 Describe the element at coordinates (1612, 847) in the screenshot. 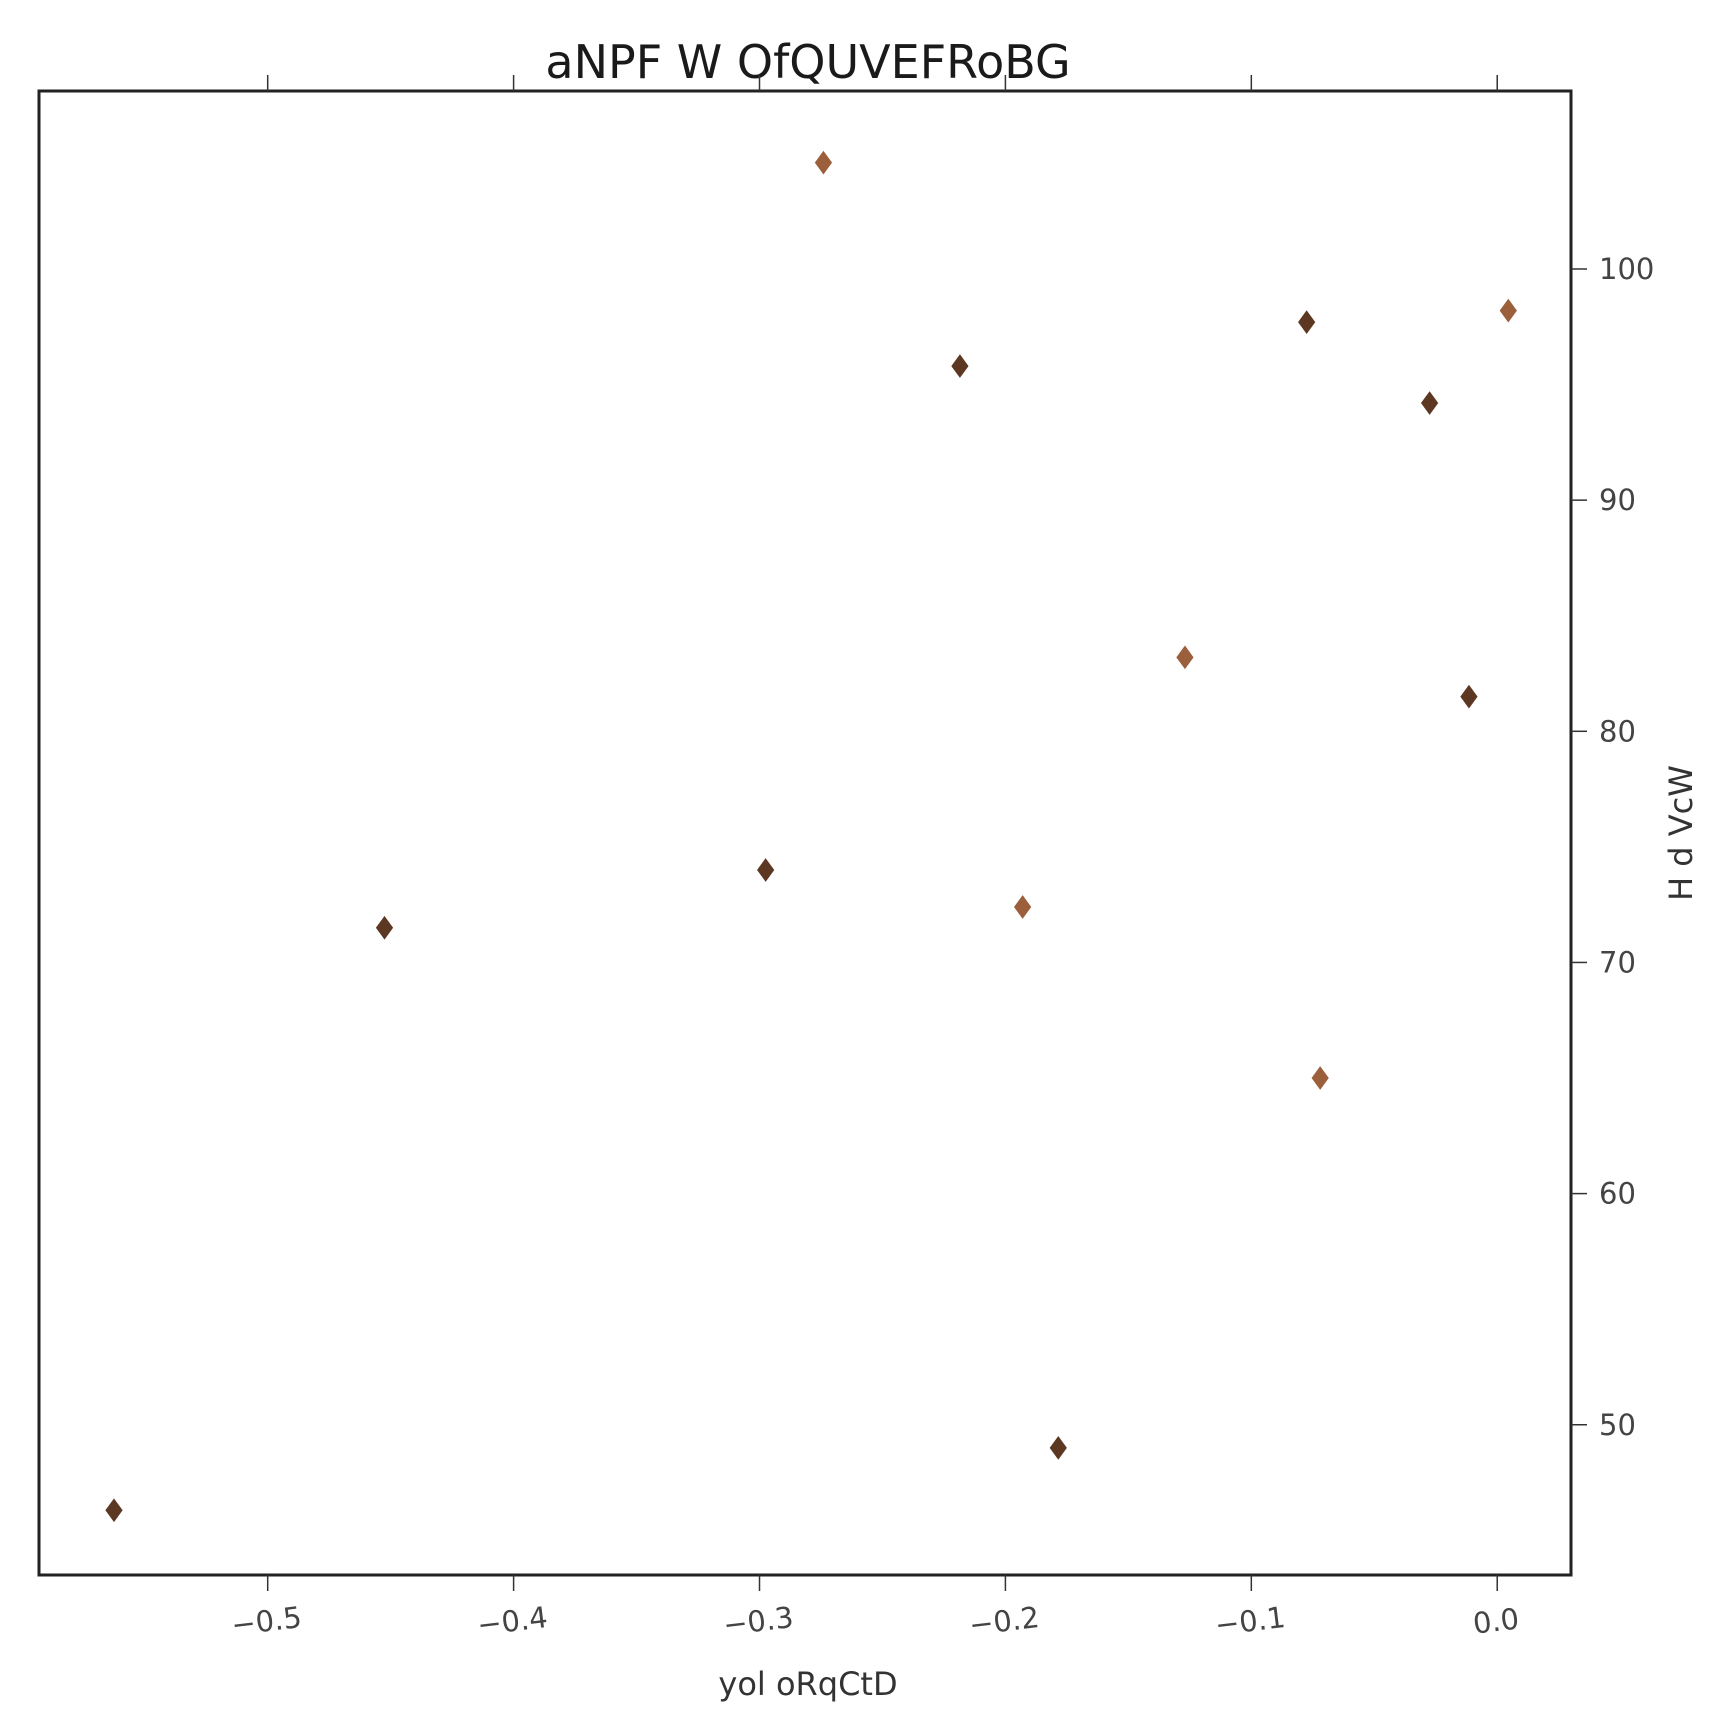

I see `y-axis: 50 60 70 80 90 100` at that location.